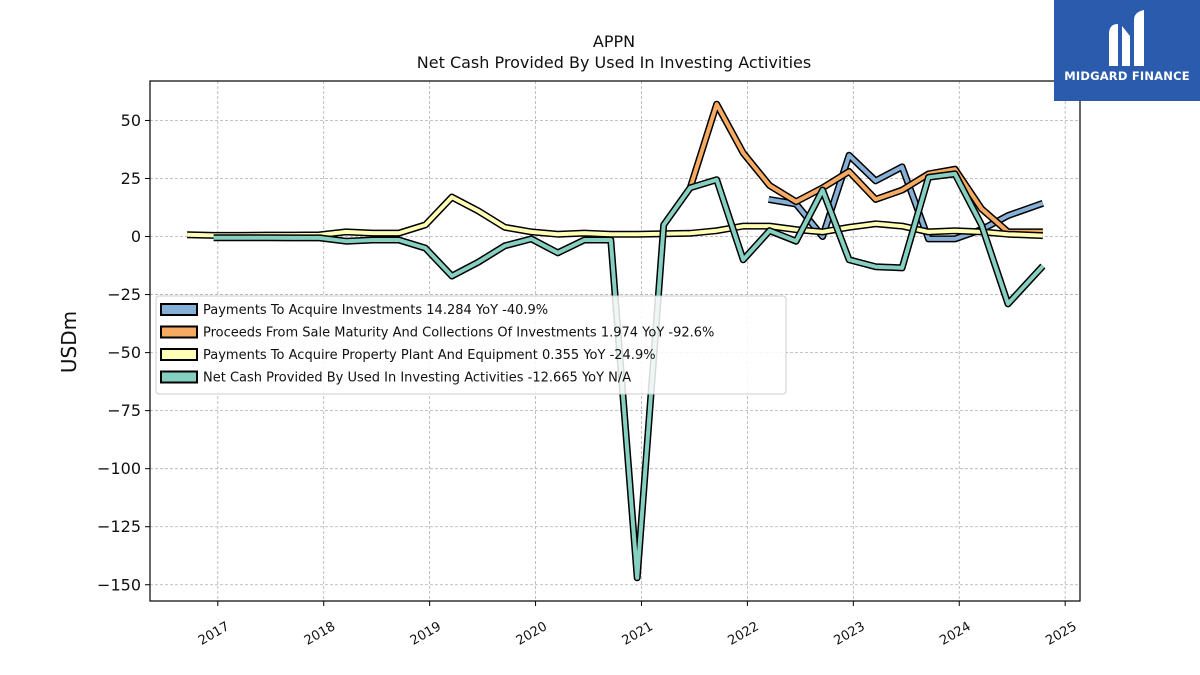 Image resolution: width=1200 pixels, height=675 pixels. What do you see at coordinates (119, 526) in the screenshot?
I see `y-tick-label: −125` at bounding box center [119, 526].